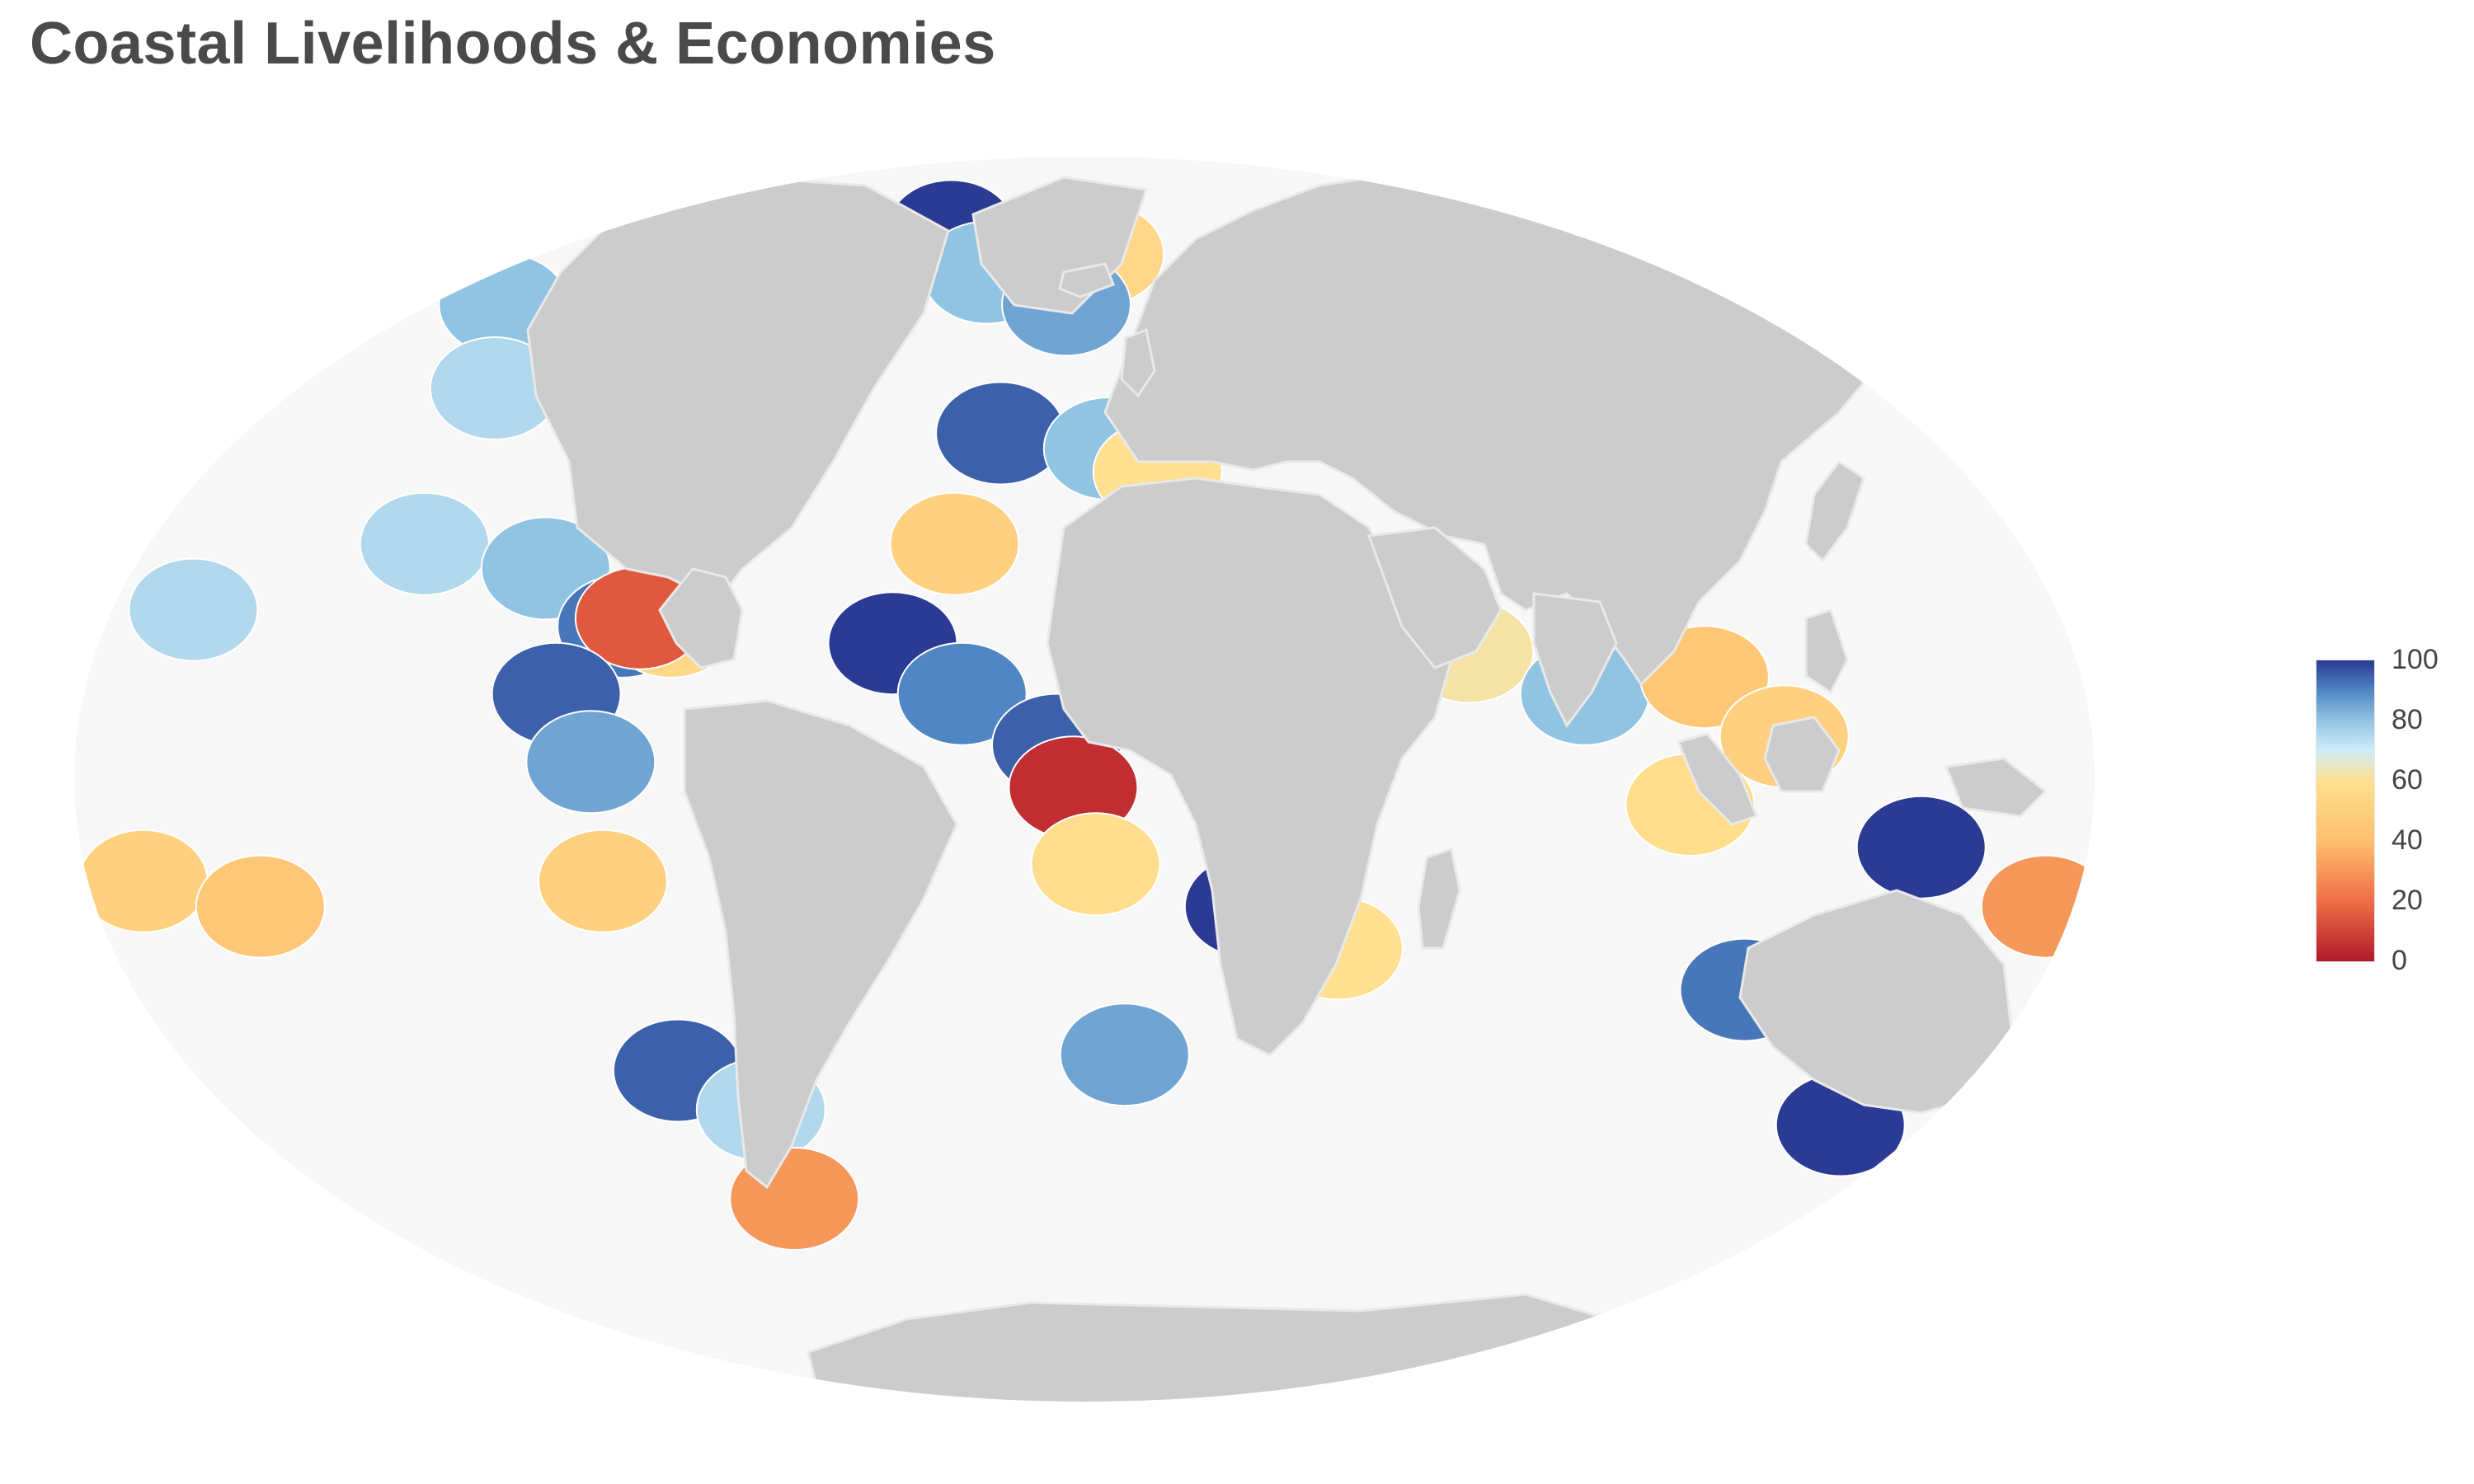 Image resolution: width=2474 pixels, height=1484 pixels. Describe the element at coordinates (1834, 511) in the screenshot. I see `landmass-japan` at that location.